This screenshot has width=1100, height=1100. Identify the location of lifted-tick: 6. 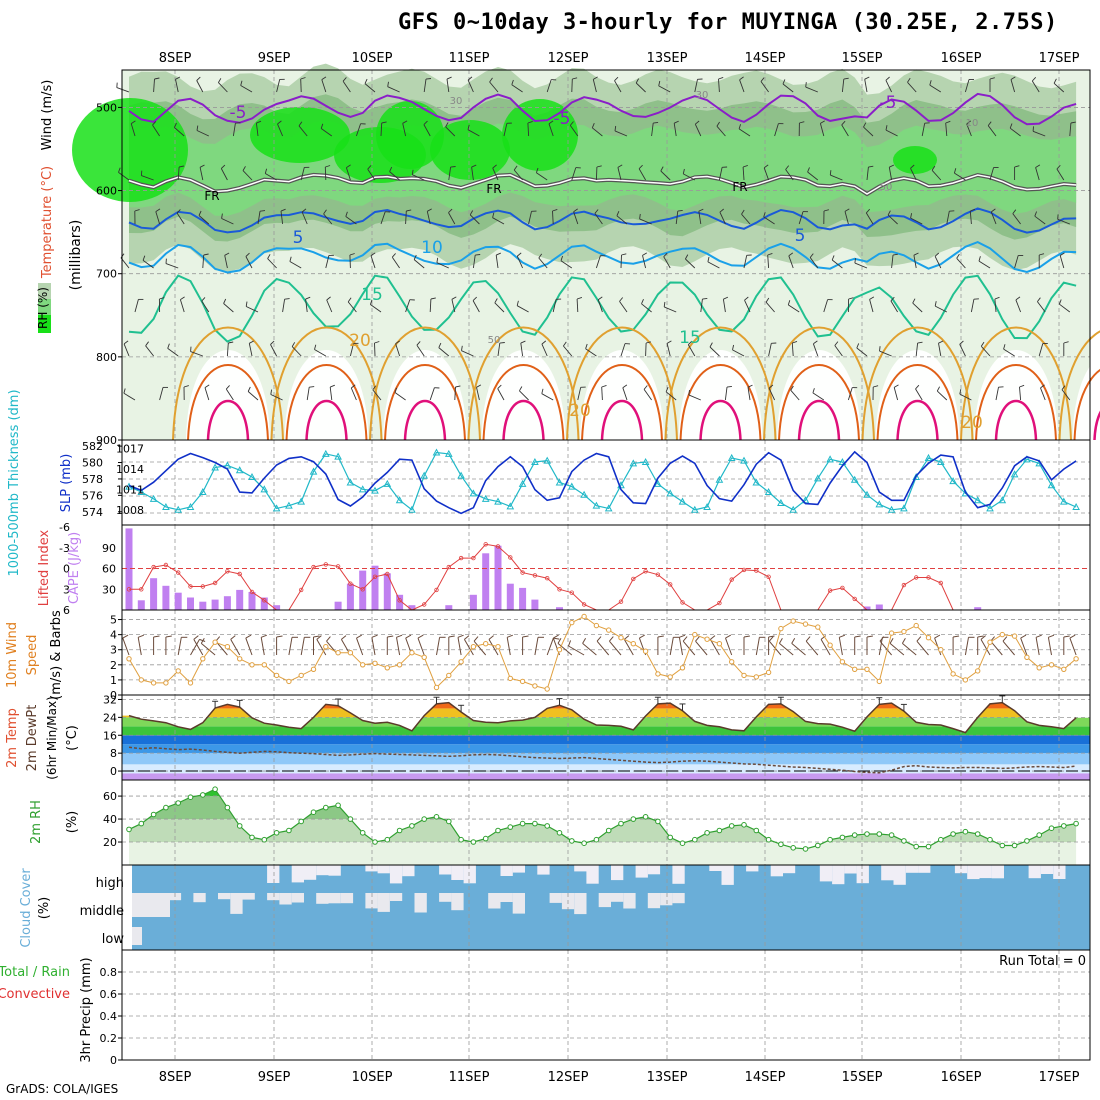
(66, 610).